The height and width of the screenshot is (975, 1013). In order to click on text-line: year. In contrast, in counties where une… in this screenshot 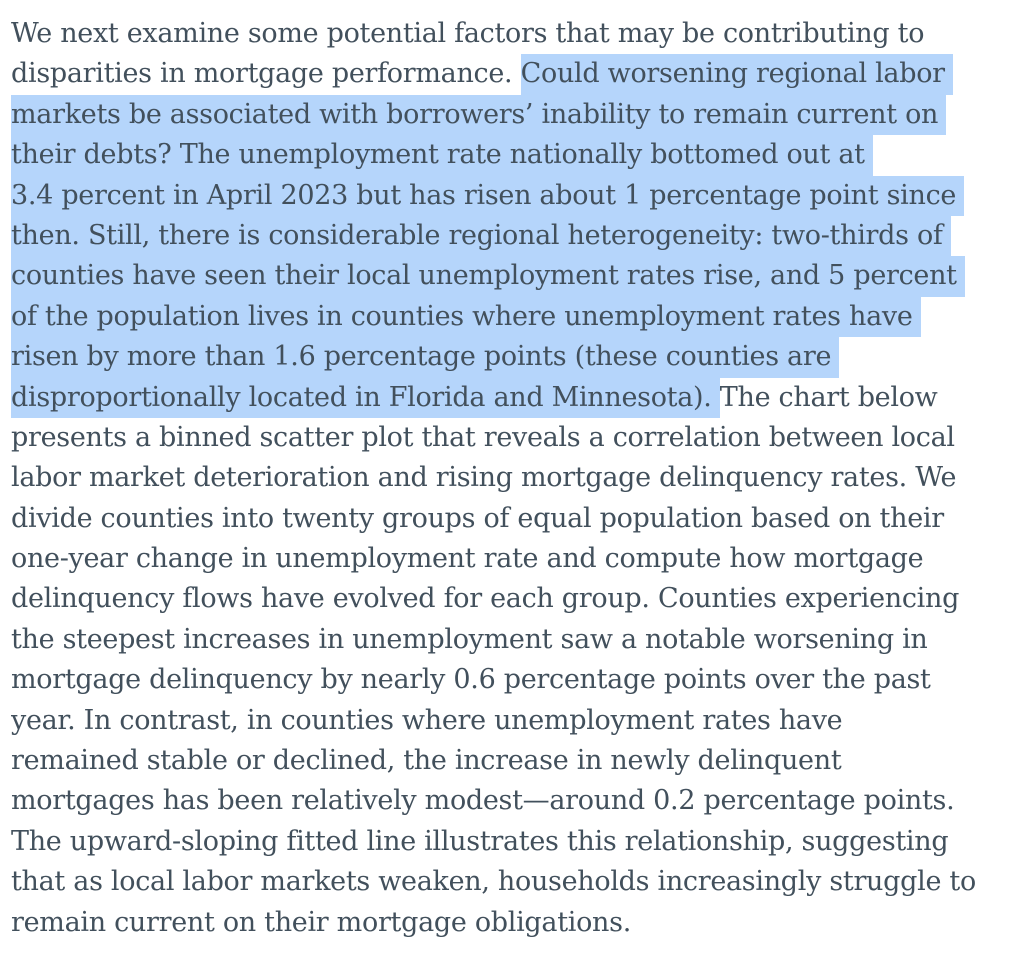, I will do `click(512, 721)`.